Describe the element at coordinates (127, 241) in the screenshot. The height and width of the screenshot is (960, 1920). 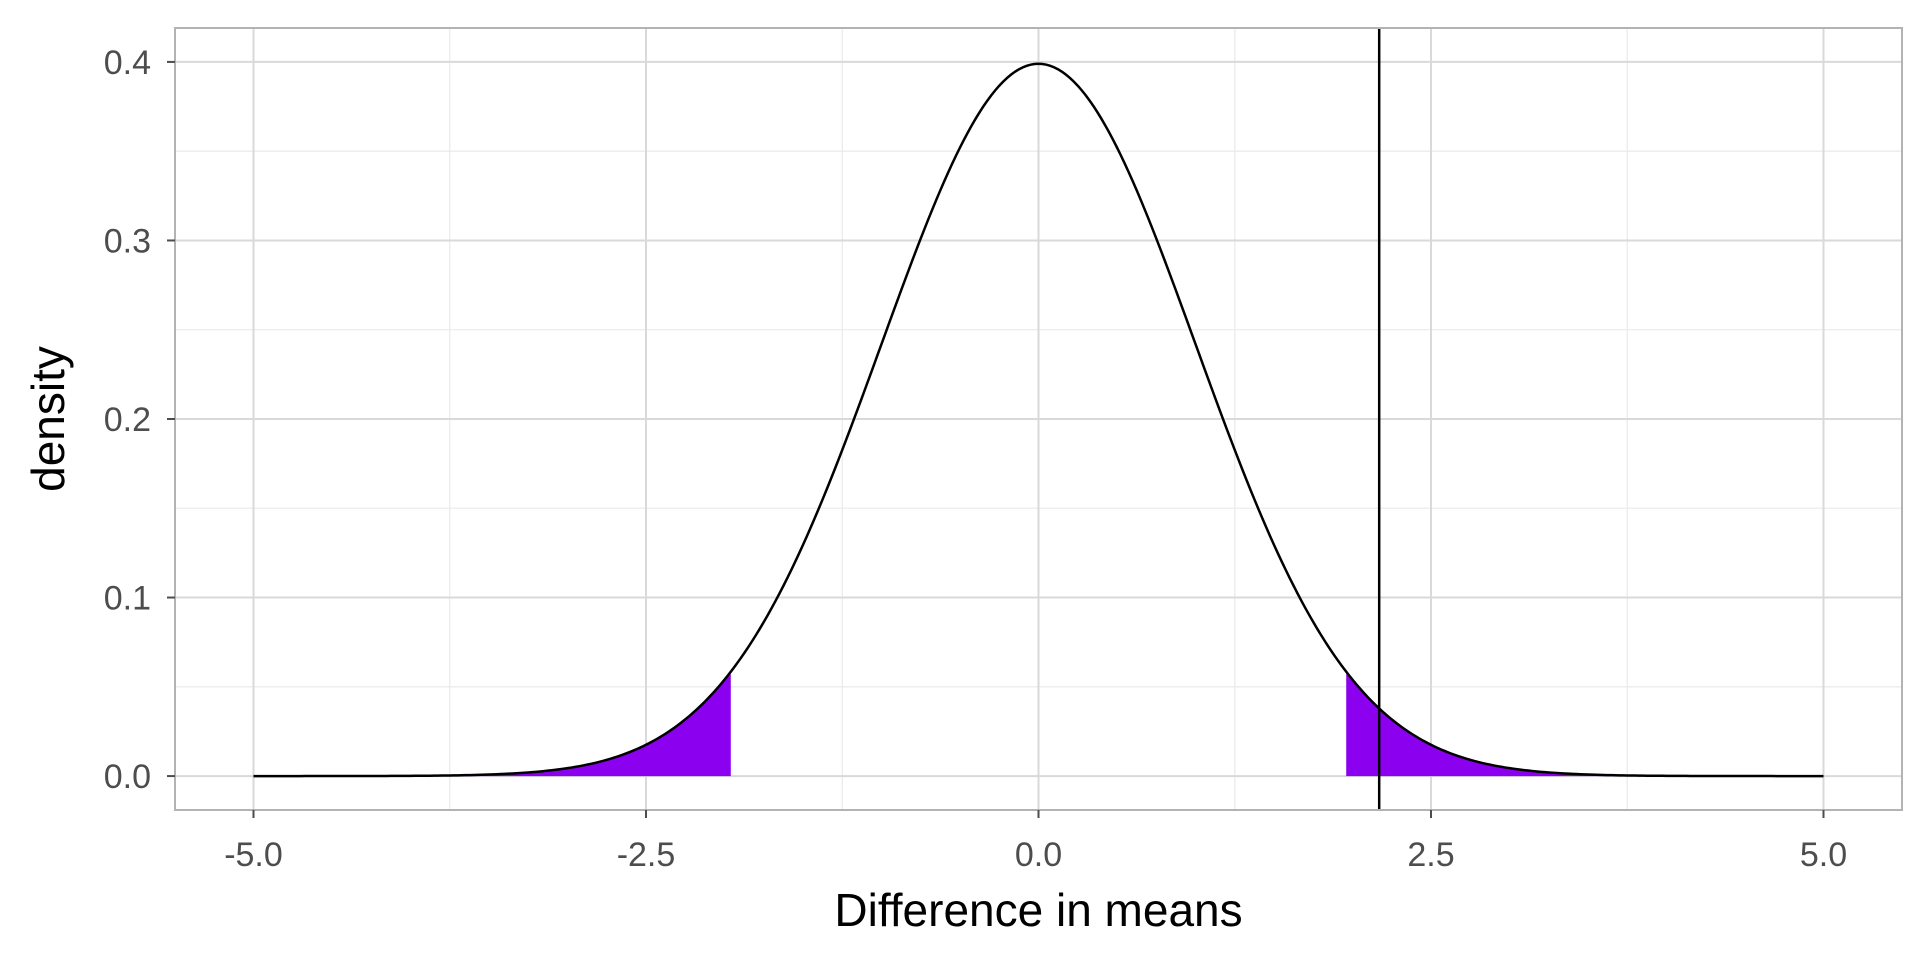
I see `y-tick-label: 0.3` at that location.